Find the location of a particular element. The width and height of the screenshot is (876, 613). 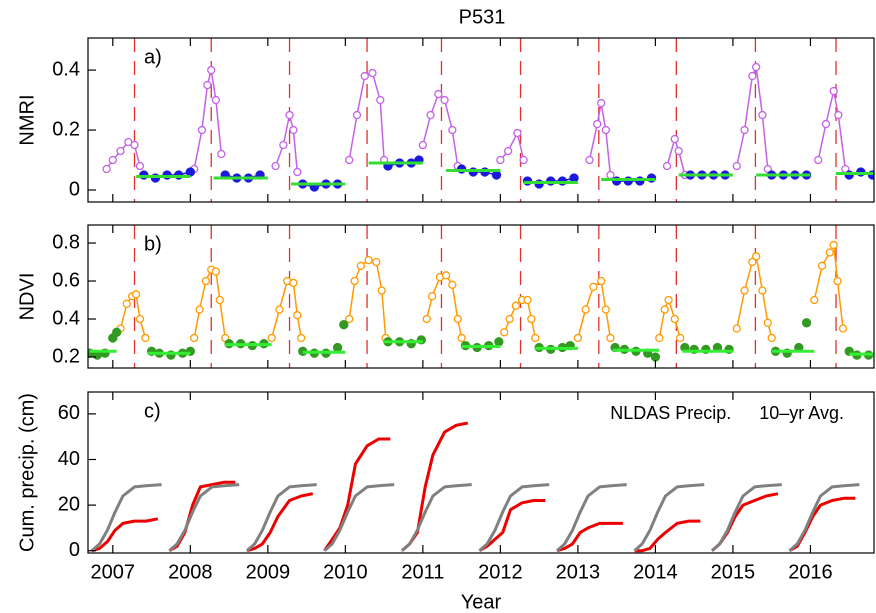

x-tick-label: 2010 is located at coordinates (345, 572).